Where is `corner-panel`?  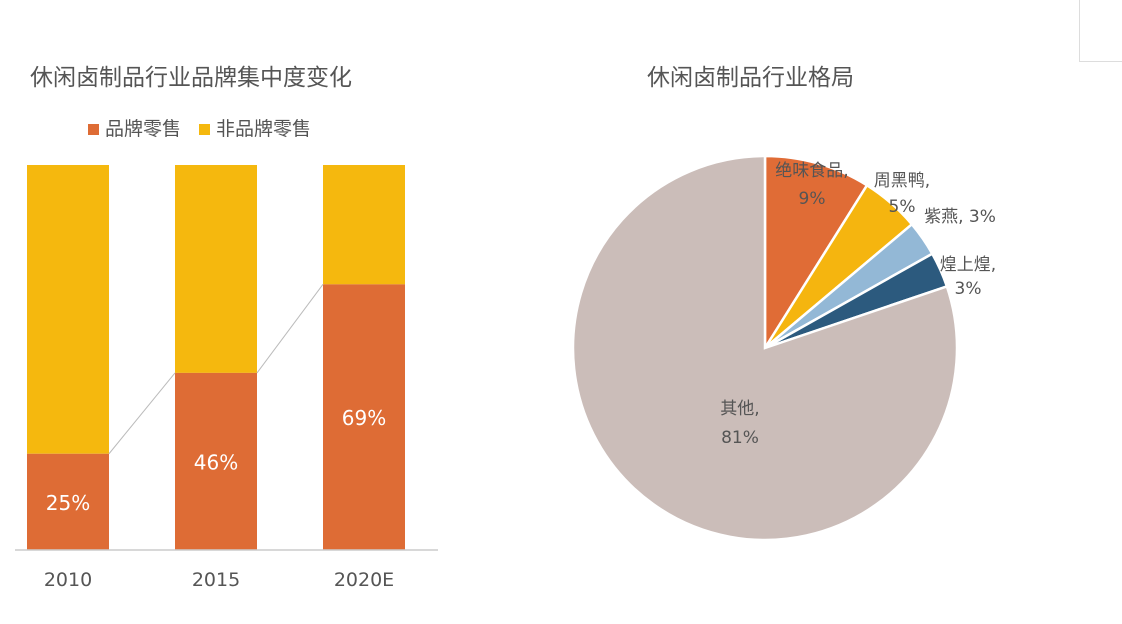
corner-panel is located at coordinates (1100, 31).